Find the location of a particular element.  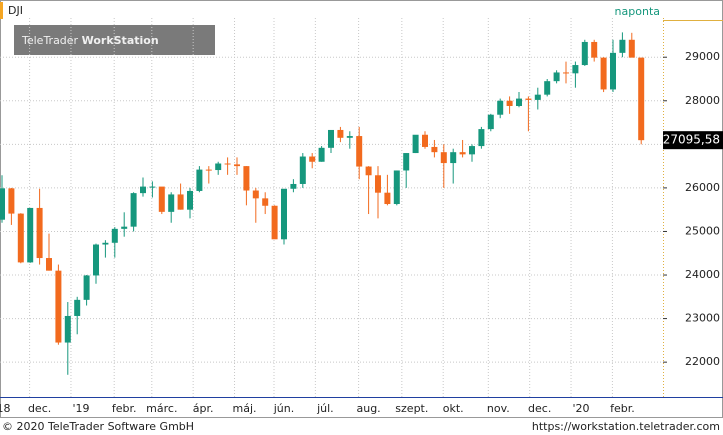

symbol-marker is located at coordinates (1, 10).